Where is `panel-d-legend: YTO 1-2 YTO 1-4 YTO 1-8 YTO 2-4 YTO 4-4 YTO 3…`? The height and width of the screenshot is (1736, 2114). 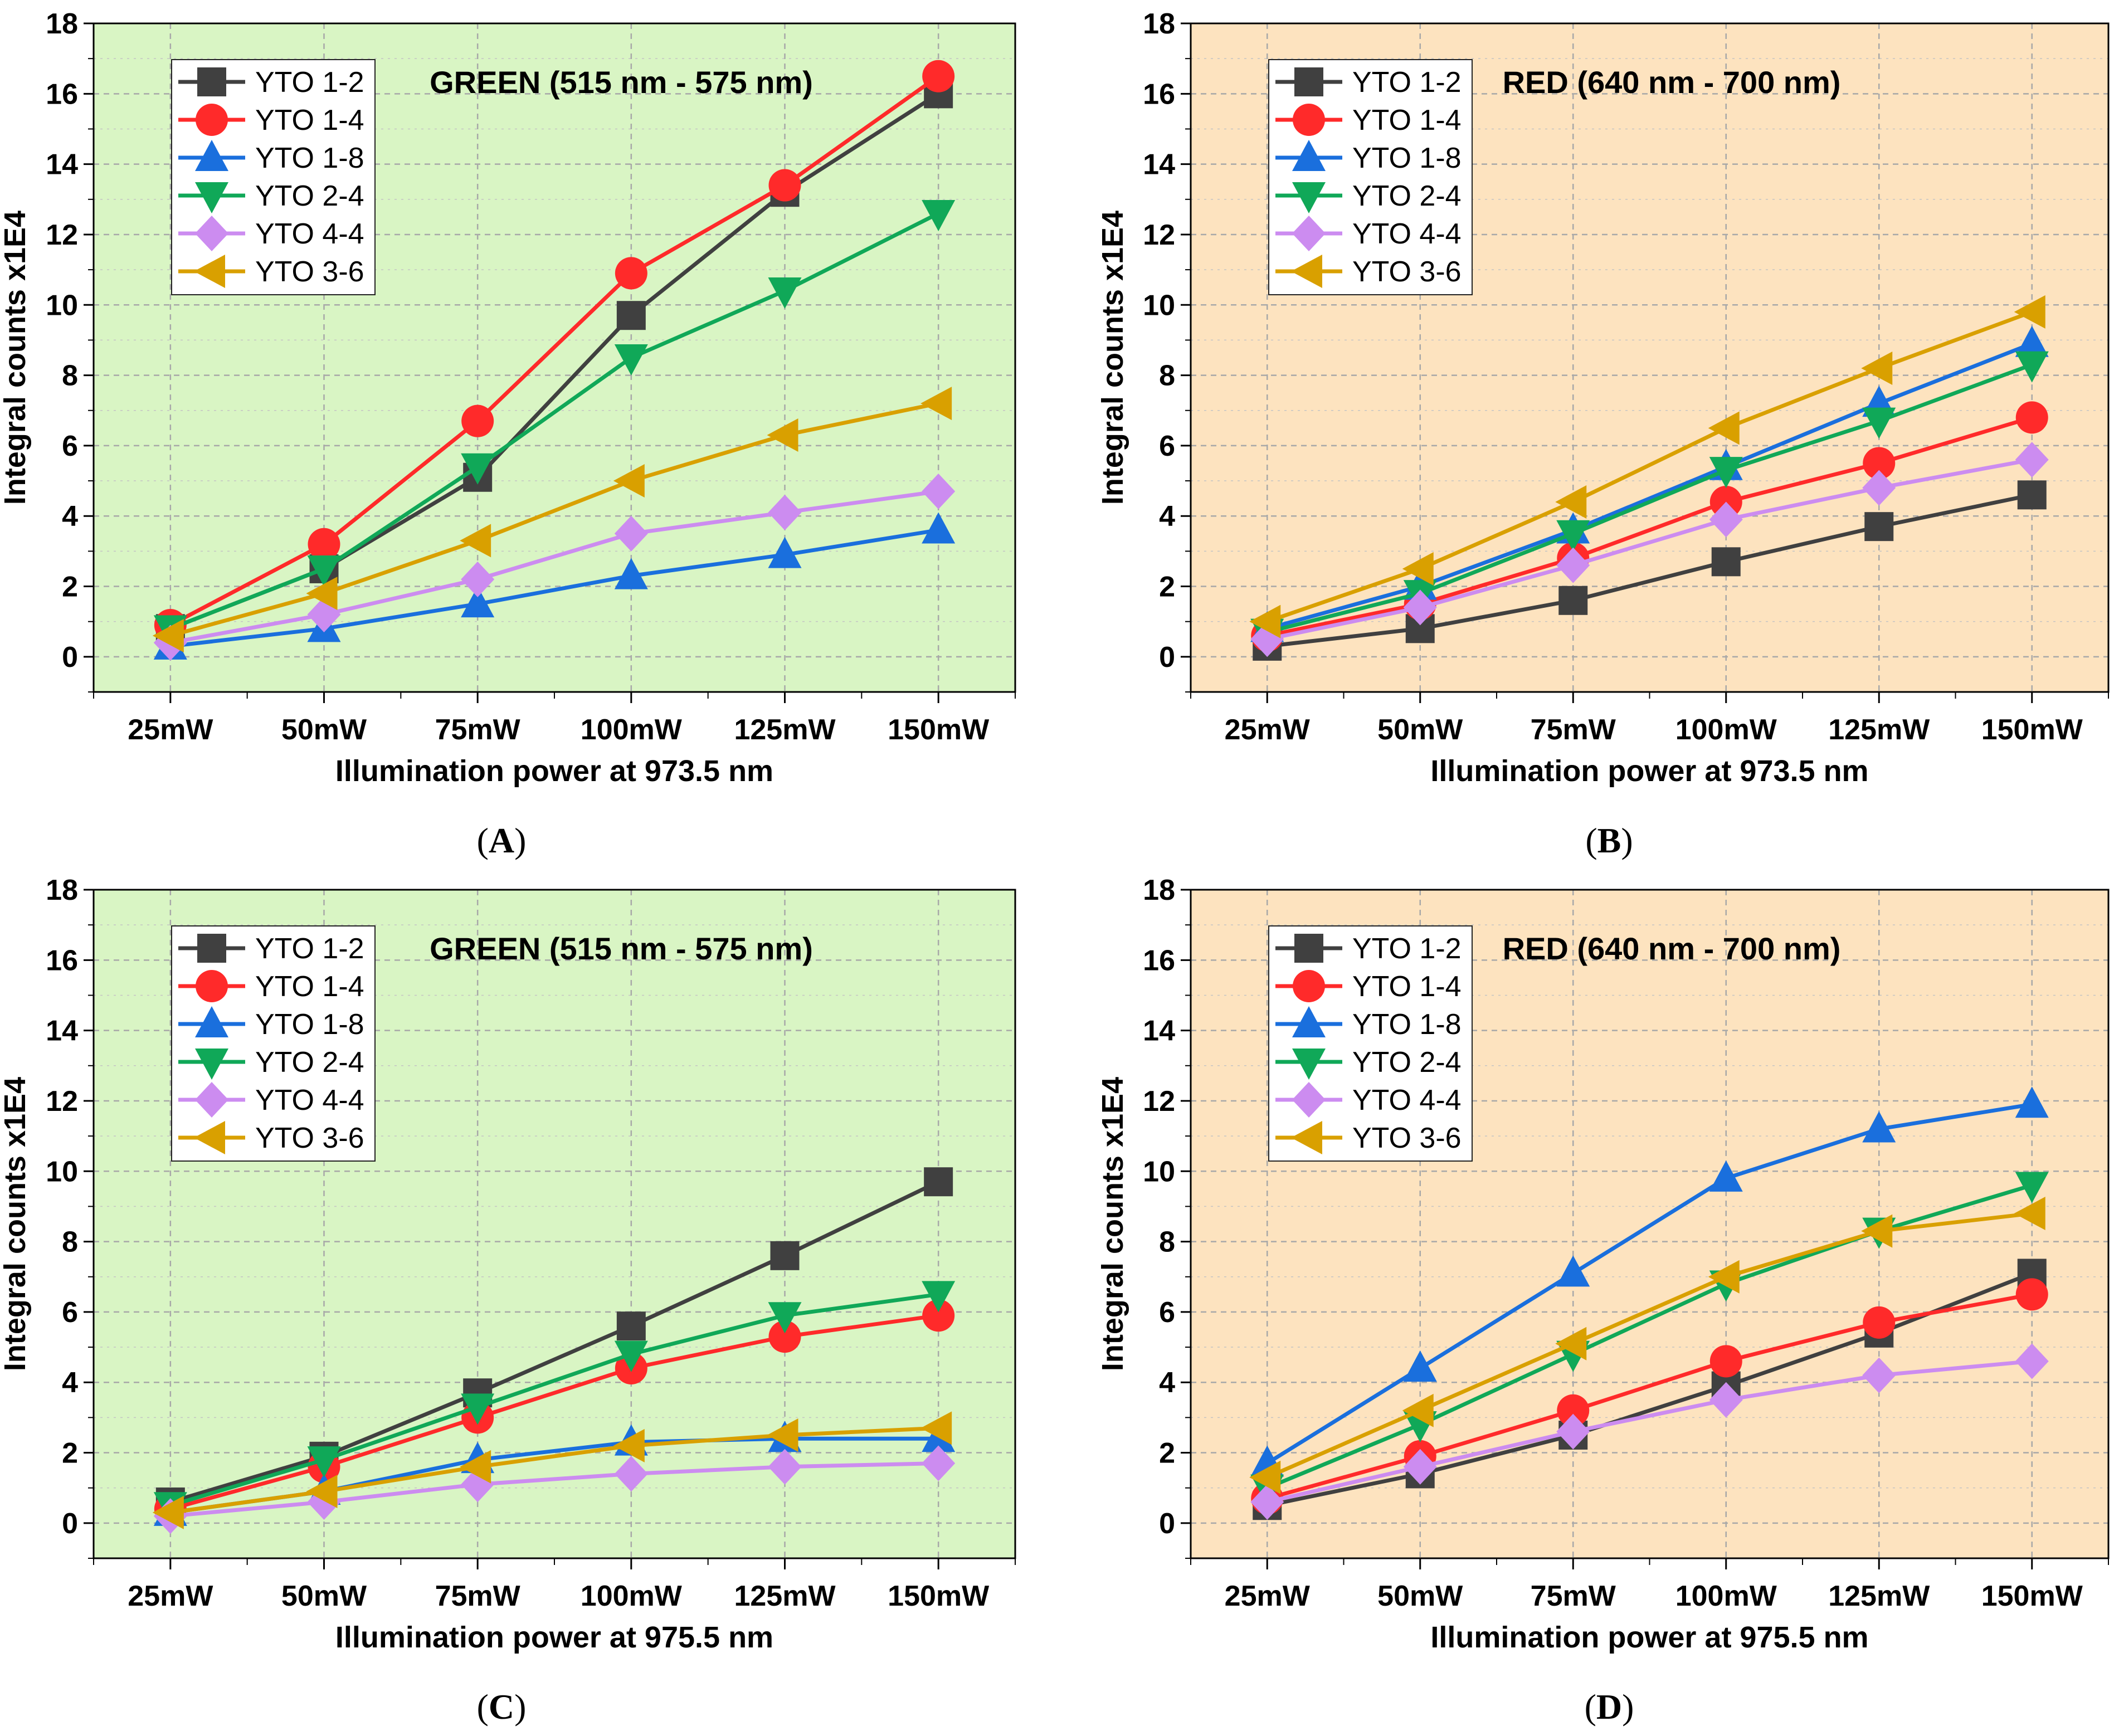
panel-d-legend: YTO 1-2 YTO 1-4 YTO 1-8 YTO 2-4 YTO 4-4 YTO 3… is located at coordinates (1370, 1044).